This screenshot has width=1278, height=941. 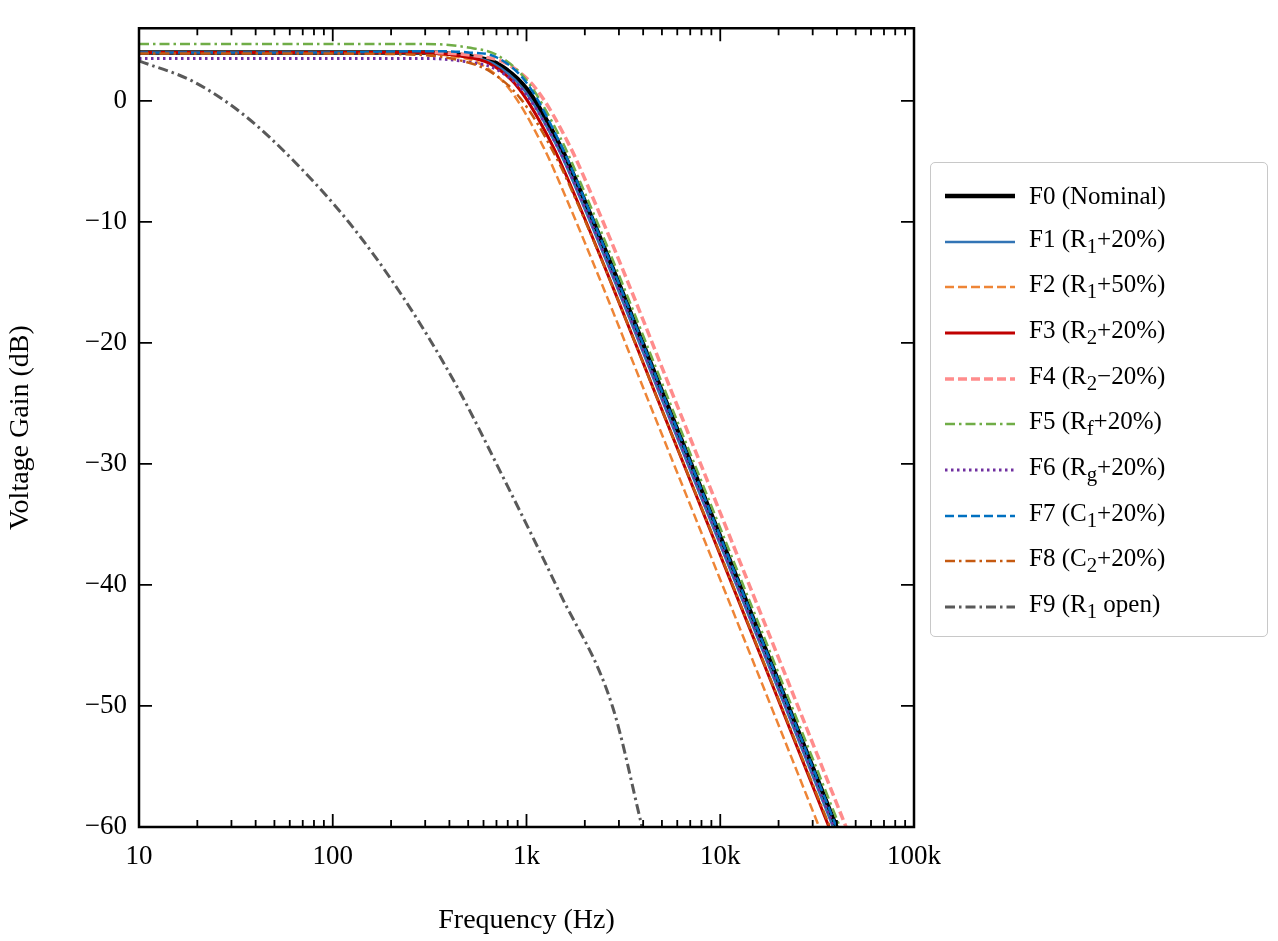 What do you see at coordinates (1097, 332) in the screenshot?
I see `legend-label: F3 (R$_{2}$+20%)` at bounding box center [1097, 332].